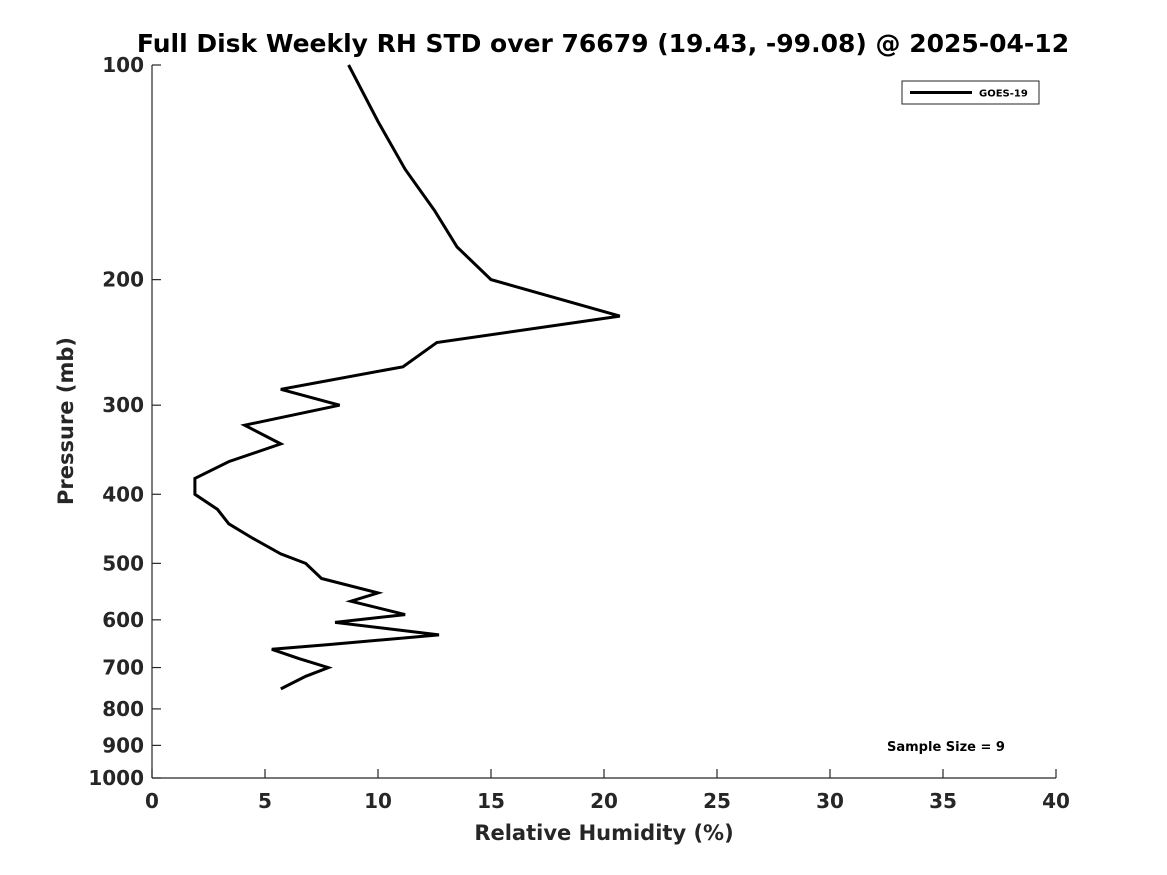 This screenshot has height=875, width=1167. What do you see at coordinates (604, 801) in the screenshot?
I see `x-tick-label: 20` at bounding box center [604, 801].